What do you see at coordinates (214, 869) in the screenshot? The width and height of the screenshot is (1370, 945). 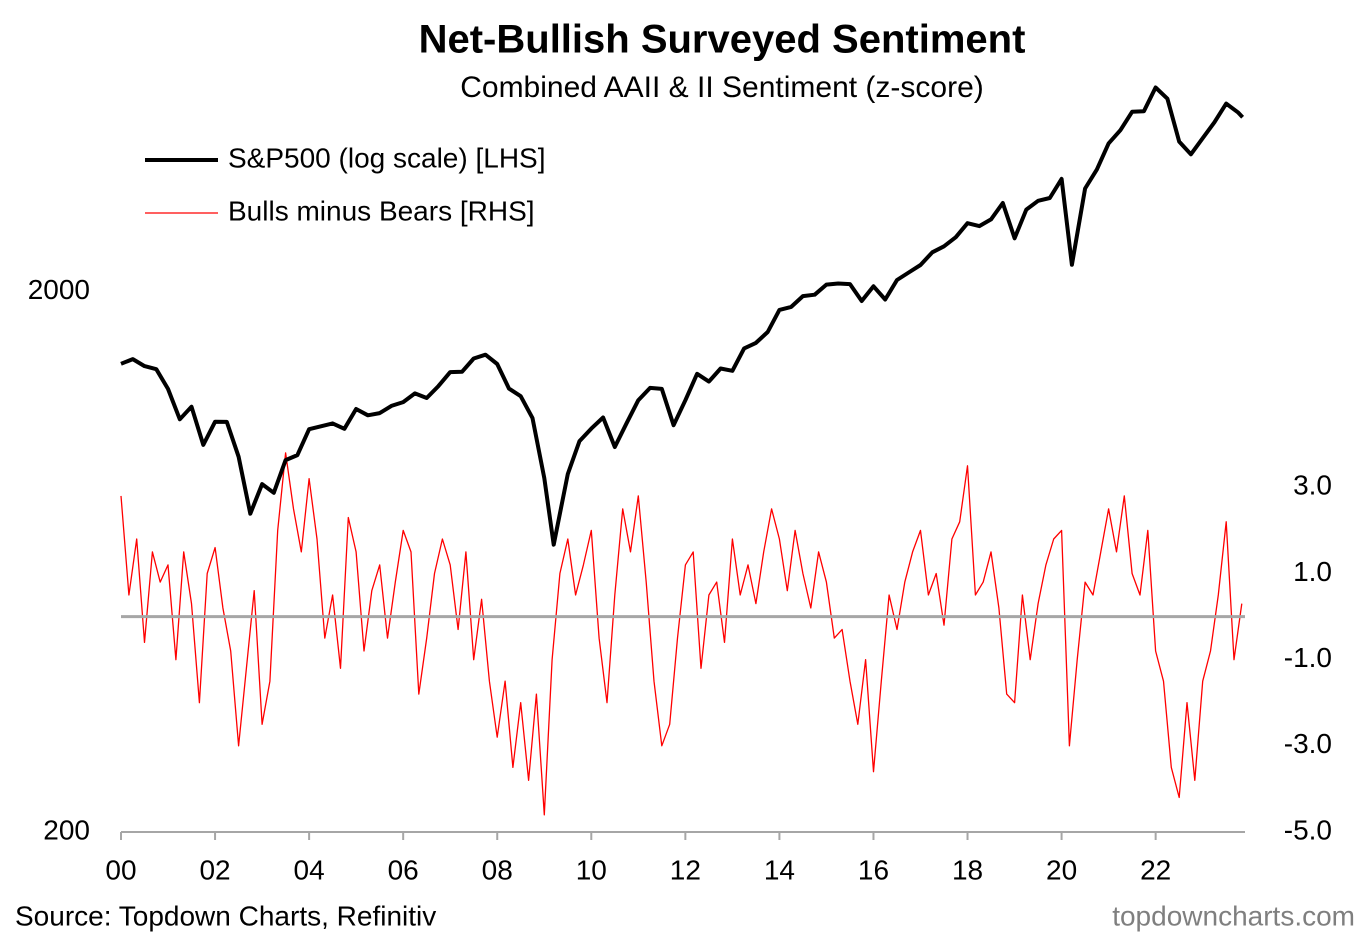 I see `x-tick-label: 02` at bounding box center [214, 869].